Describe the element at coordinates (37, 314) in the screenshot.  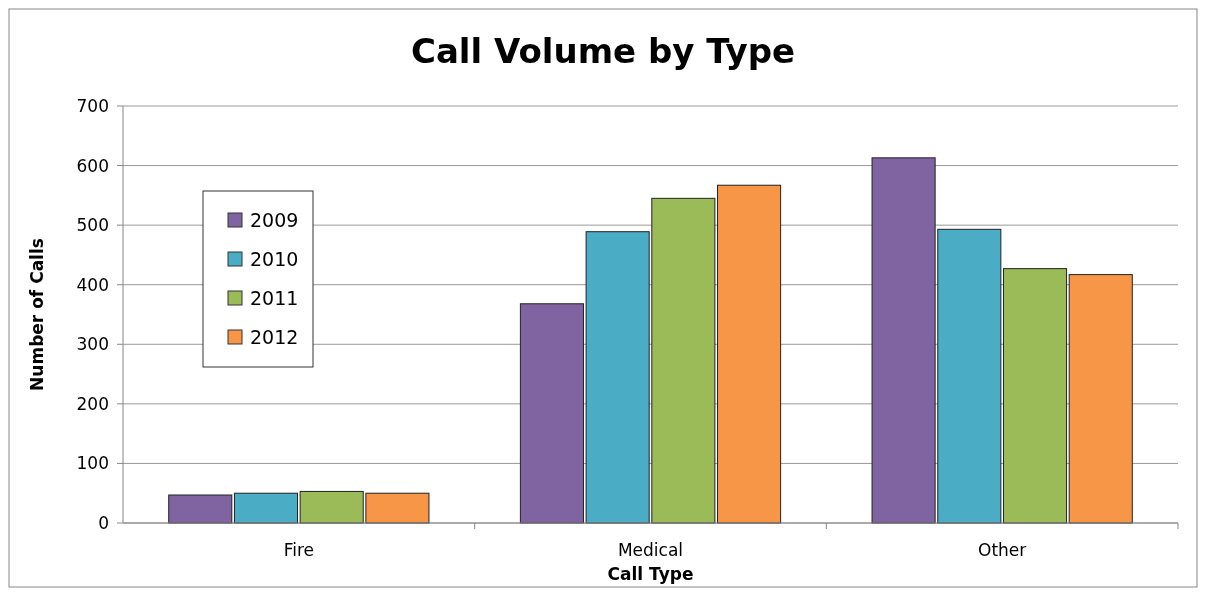
I see `y-axis-title: Number of Calls` at that location.